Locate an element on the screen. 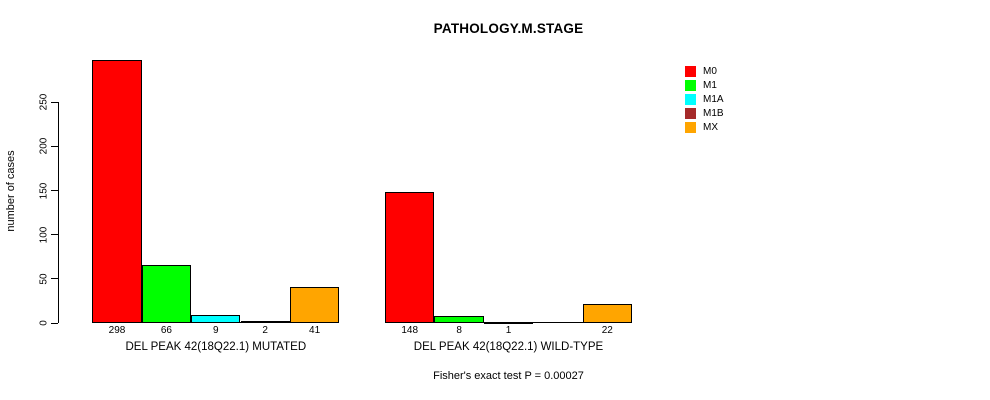 The width and height of the screenshot is (990, 400). x-group-label: DEL PEAK 42(18Q22.1) WILD-TYPE is located at coordinates (508, 347).